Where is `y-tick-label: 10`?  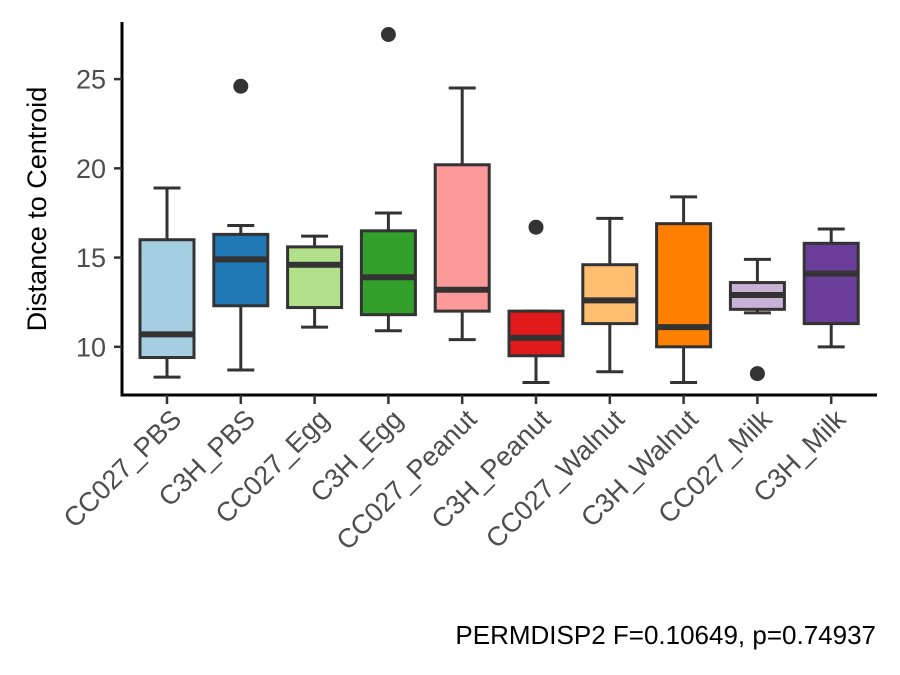
y-tick-label: 10 is located at coordinates (91, 347).